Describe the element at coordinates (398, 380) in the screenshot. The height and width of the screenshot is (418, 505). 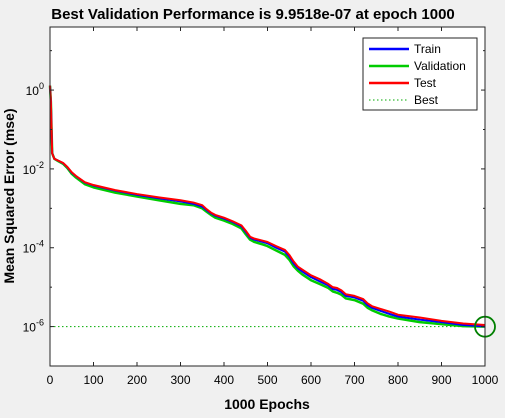
I see `x-tick-label: 800` at that location.